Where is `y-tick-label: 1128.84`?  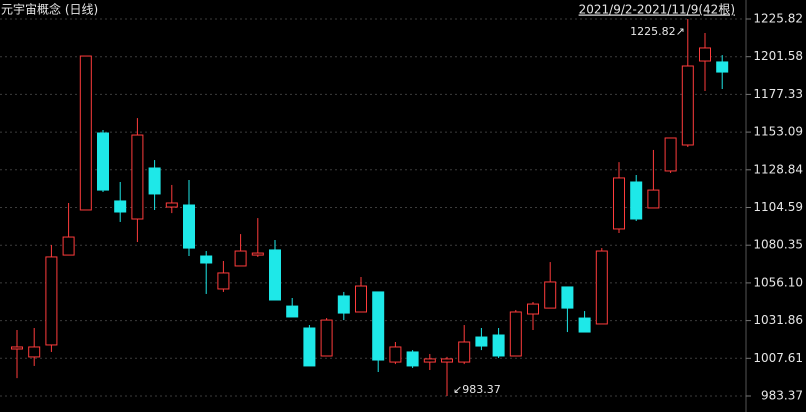 y-tick-label: 1128.84 is located at coordinates (778, 169).